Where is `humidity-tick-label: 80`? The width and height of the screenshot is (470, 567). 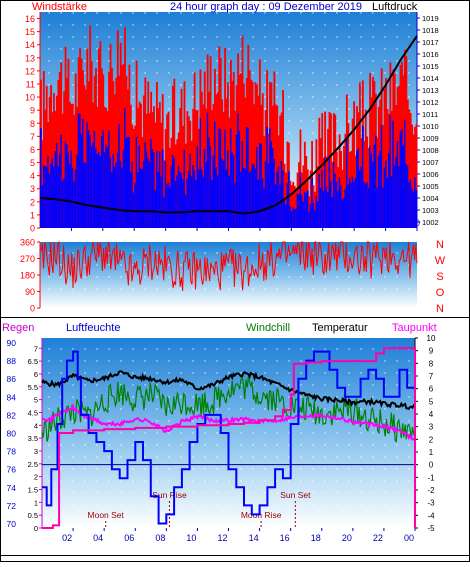
humidity-tick-label: 80 is located at coordinates (12, 434).